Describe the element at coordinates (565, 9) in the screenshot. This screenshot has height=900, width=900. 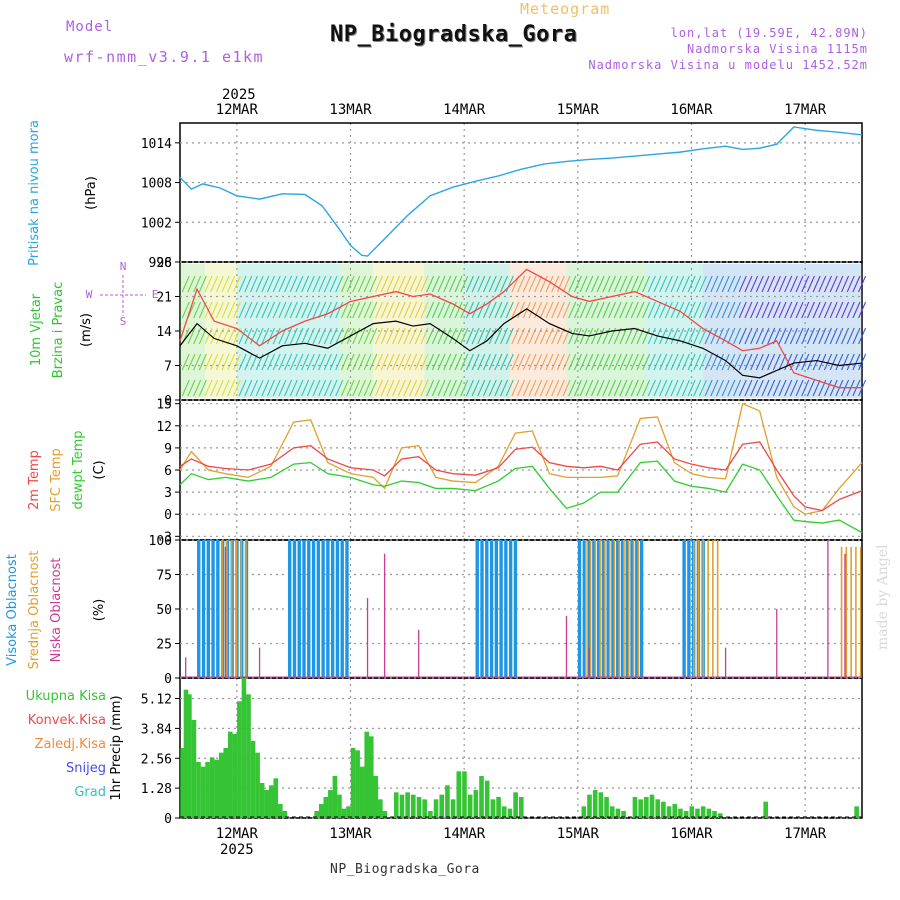
I see `meteogram-label: Meteogram` at that location.